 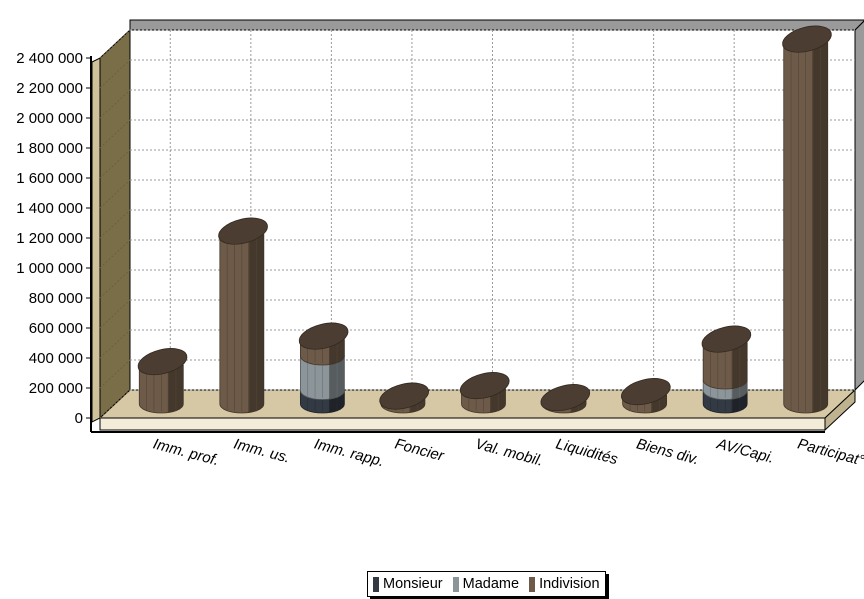 I want to click on y-tick-label: 1 400 000, so click(x=49, y=208).